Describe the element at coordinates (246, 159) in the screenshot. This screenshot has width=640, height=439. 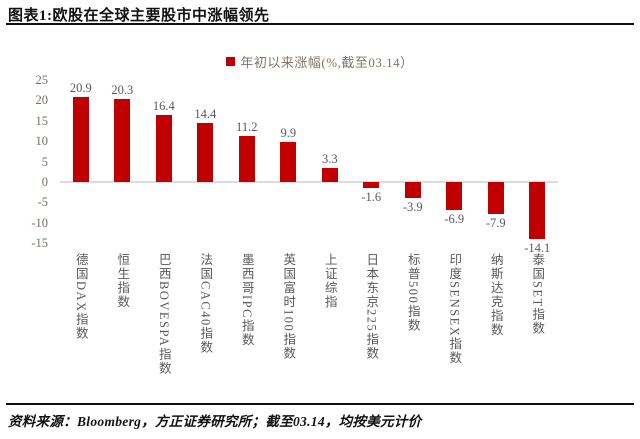
I see `bar-墨西哥IPC指数` at that location.